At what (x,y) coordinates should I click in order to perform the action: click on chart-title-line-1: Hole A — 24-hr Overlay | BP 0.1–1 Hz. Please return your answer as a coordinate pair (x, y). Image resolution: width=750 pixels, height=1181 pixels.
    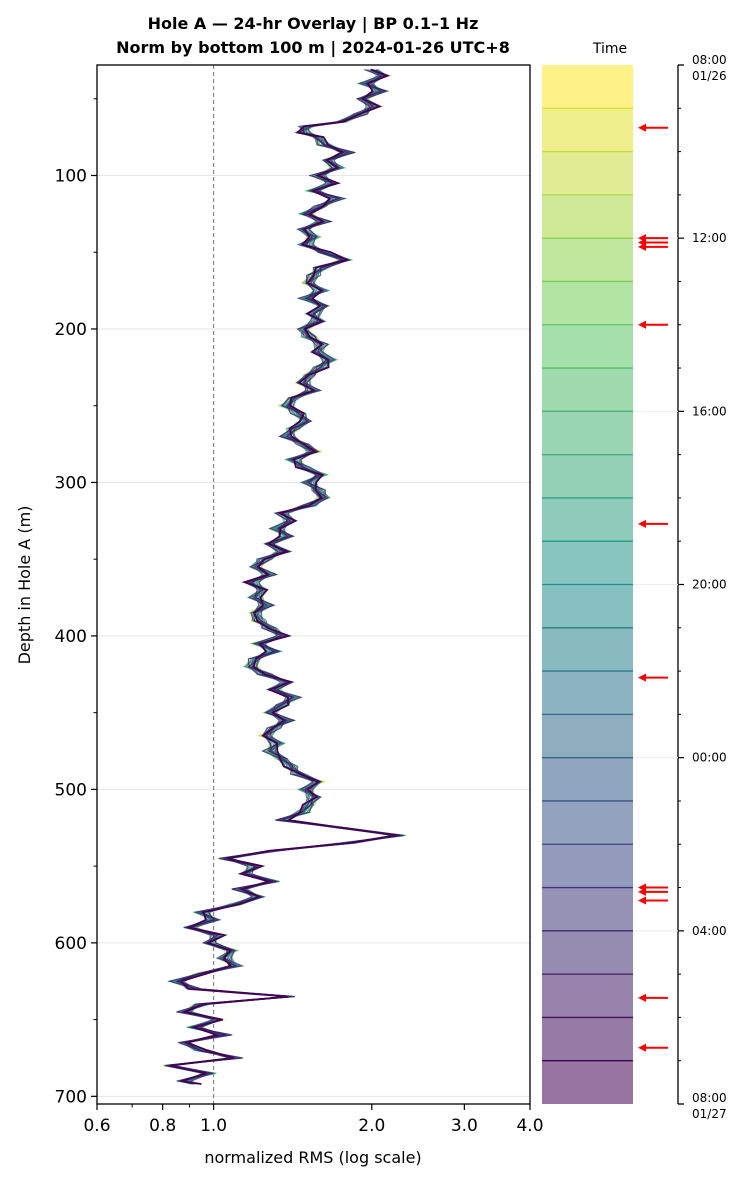
    Looking at the image, I should click on (313, 24).